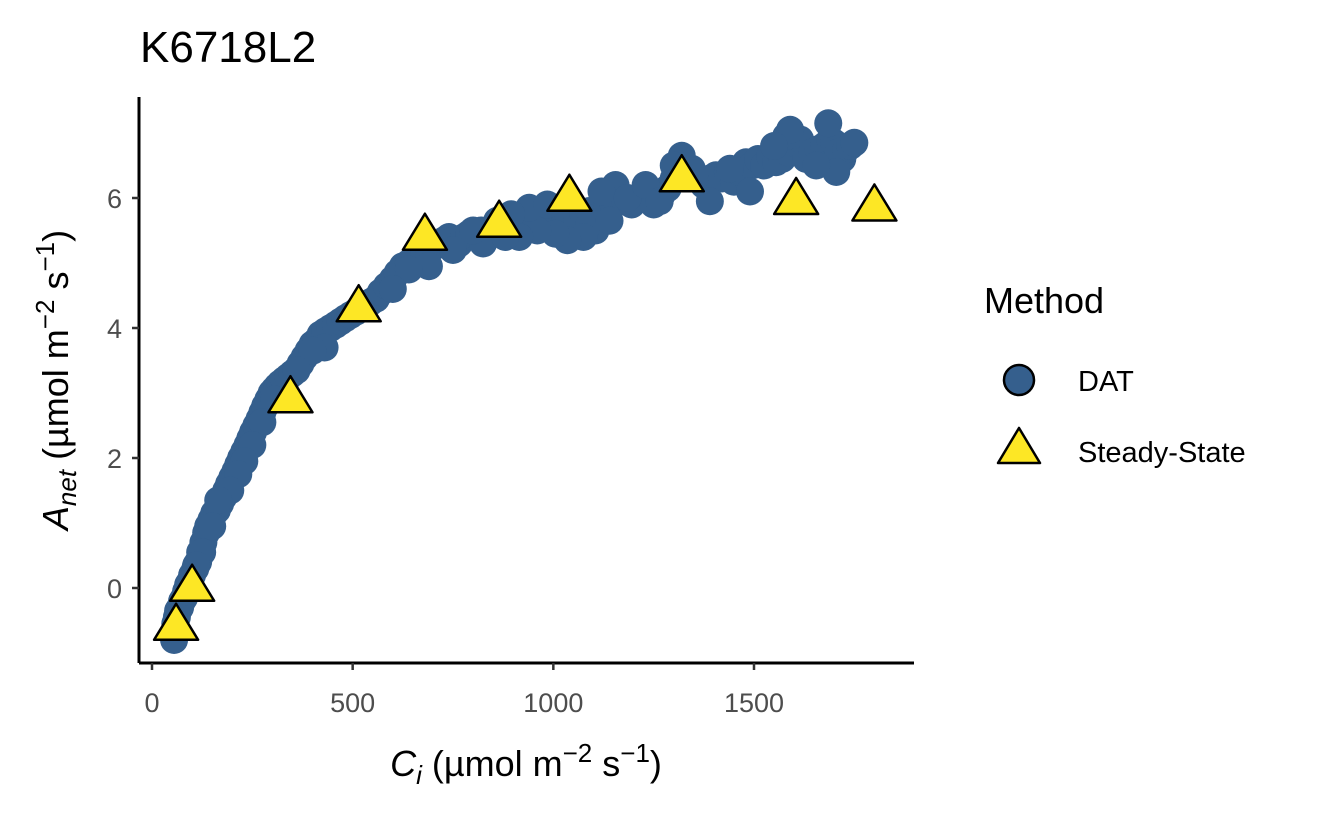 Image resolution: width=1336 pixels, height=820 pixels. What do you see at coordinates (419, 775) in the screenshot?
I see `x-axis-subscript: i` at bounding box center [419, 775].